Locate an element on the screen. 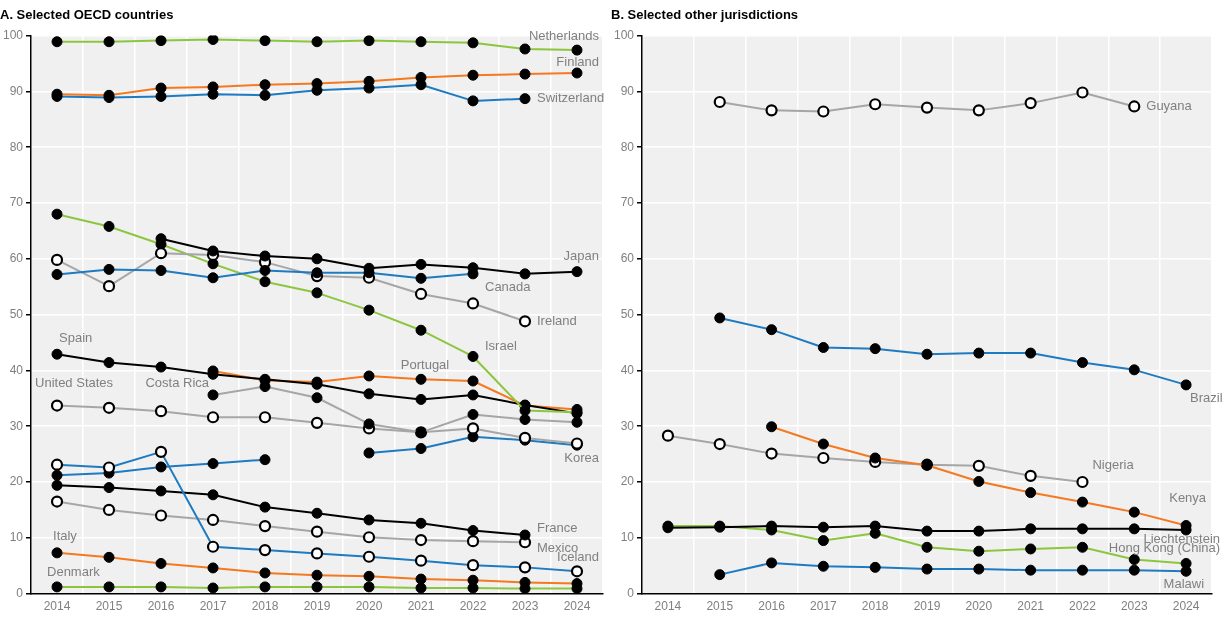 Image resolution: width=1223 pixels, height=620 pixels. series-label: Malawi is located at coordinates (1184, 583).